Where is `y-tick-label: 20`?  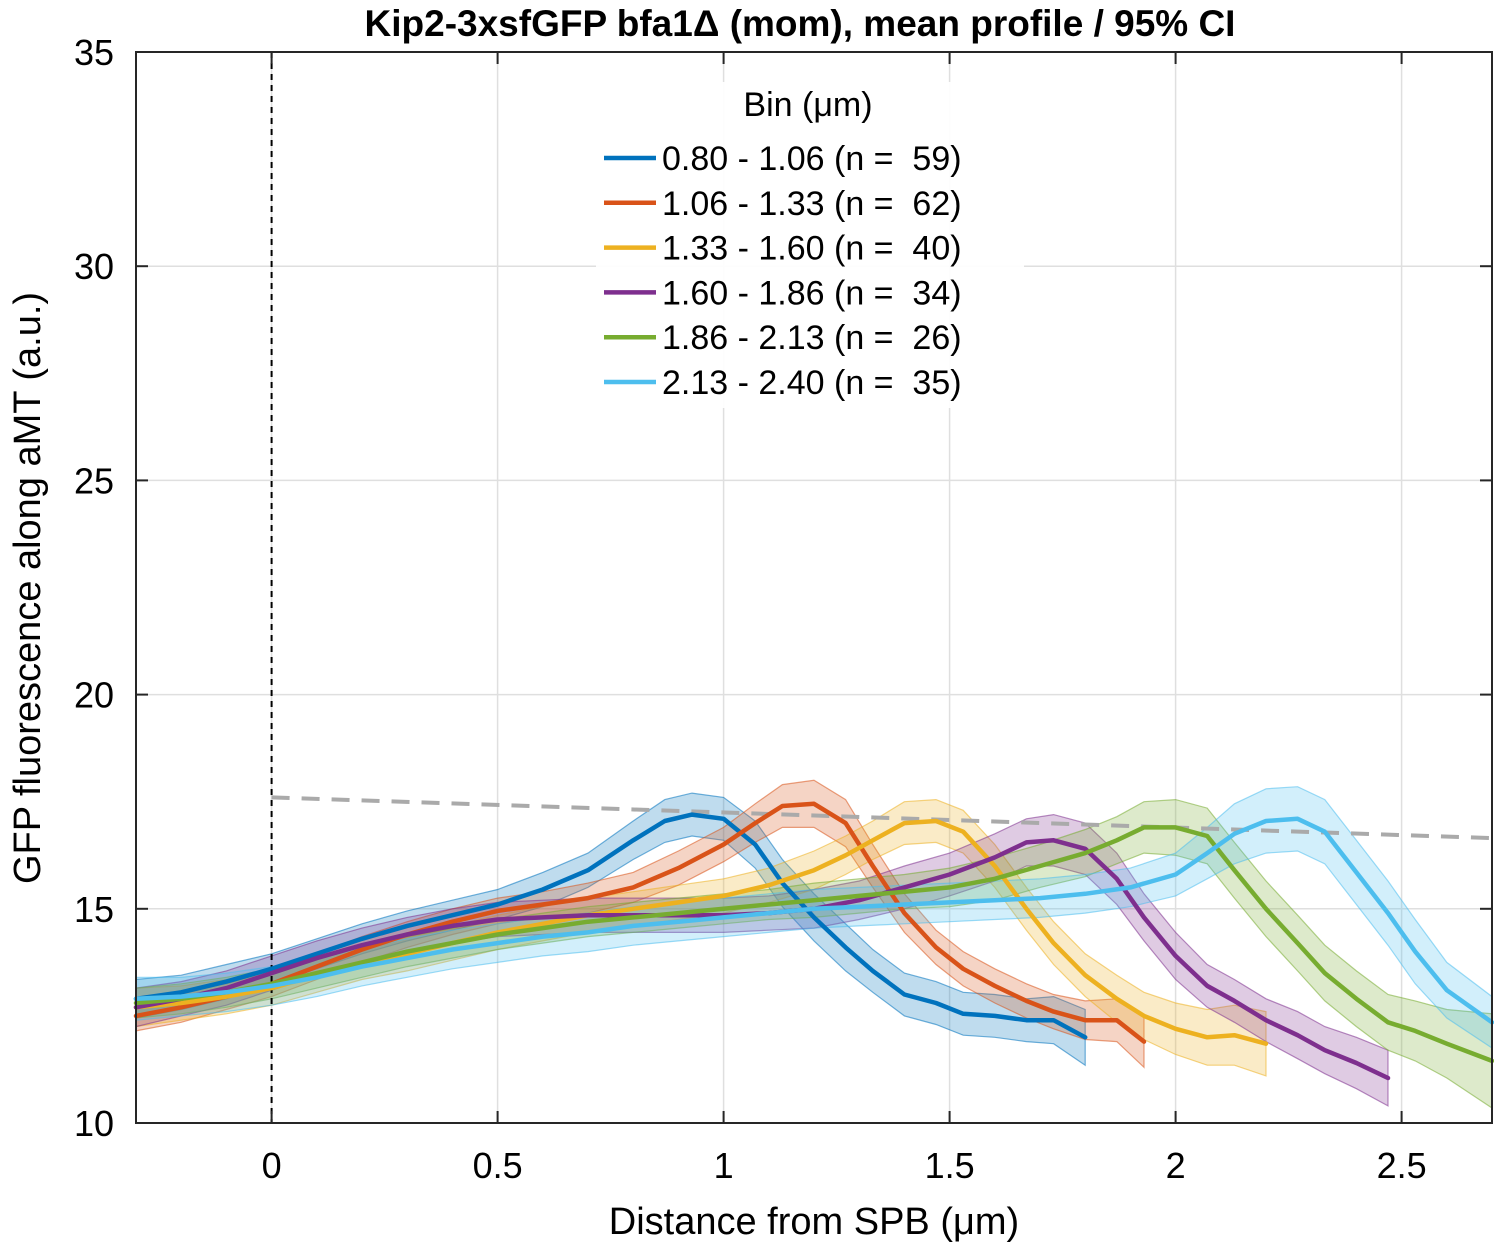
y-tick-label: 20 is located at coordinates (94, 695).